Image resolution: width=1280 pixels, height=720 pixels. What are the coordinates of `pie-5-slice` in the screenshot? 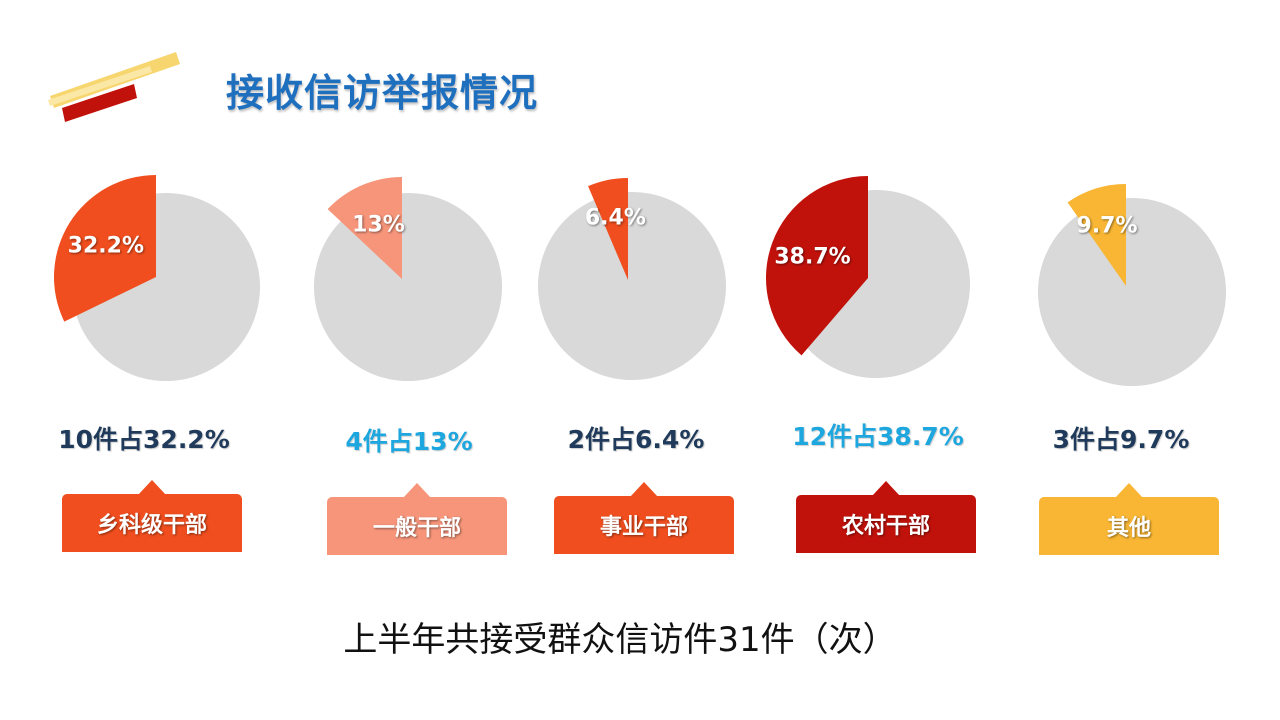 It's located at (1096, 235).